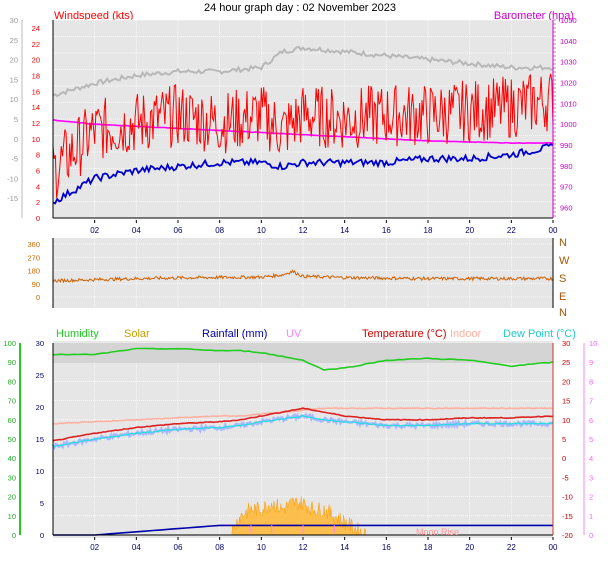 This screenshot has height=561, width=608. I want to click on wind-y2-tick-label: 25, so click(14, 40).